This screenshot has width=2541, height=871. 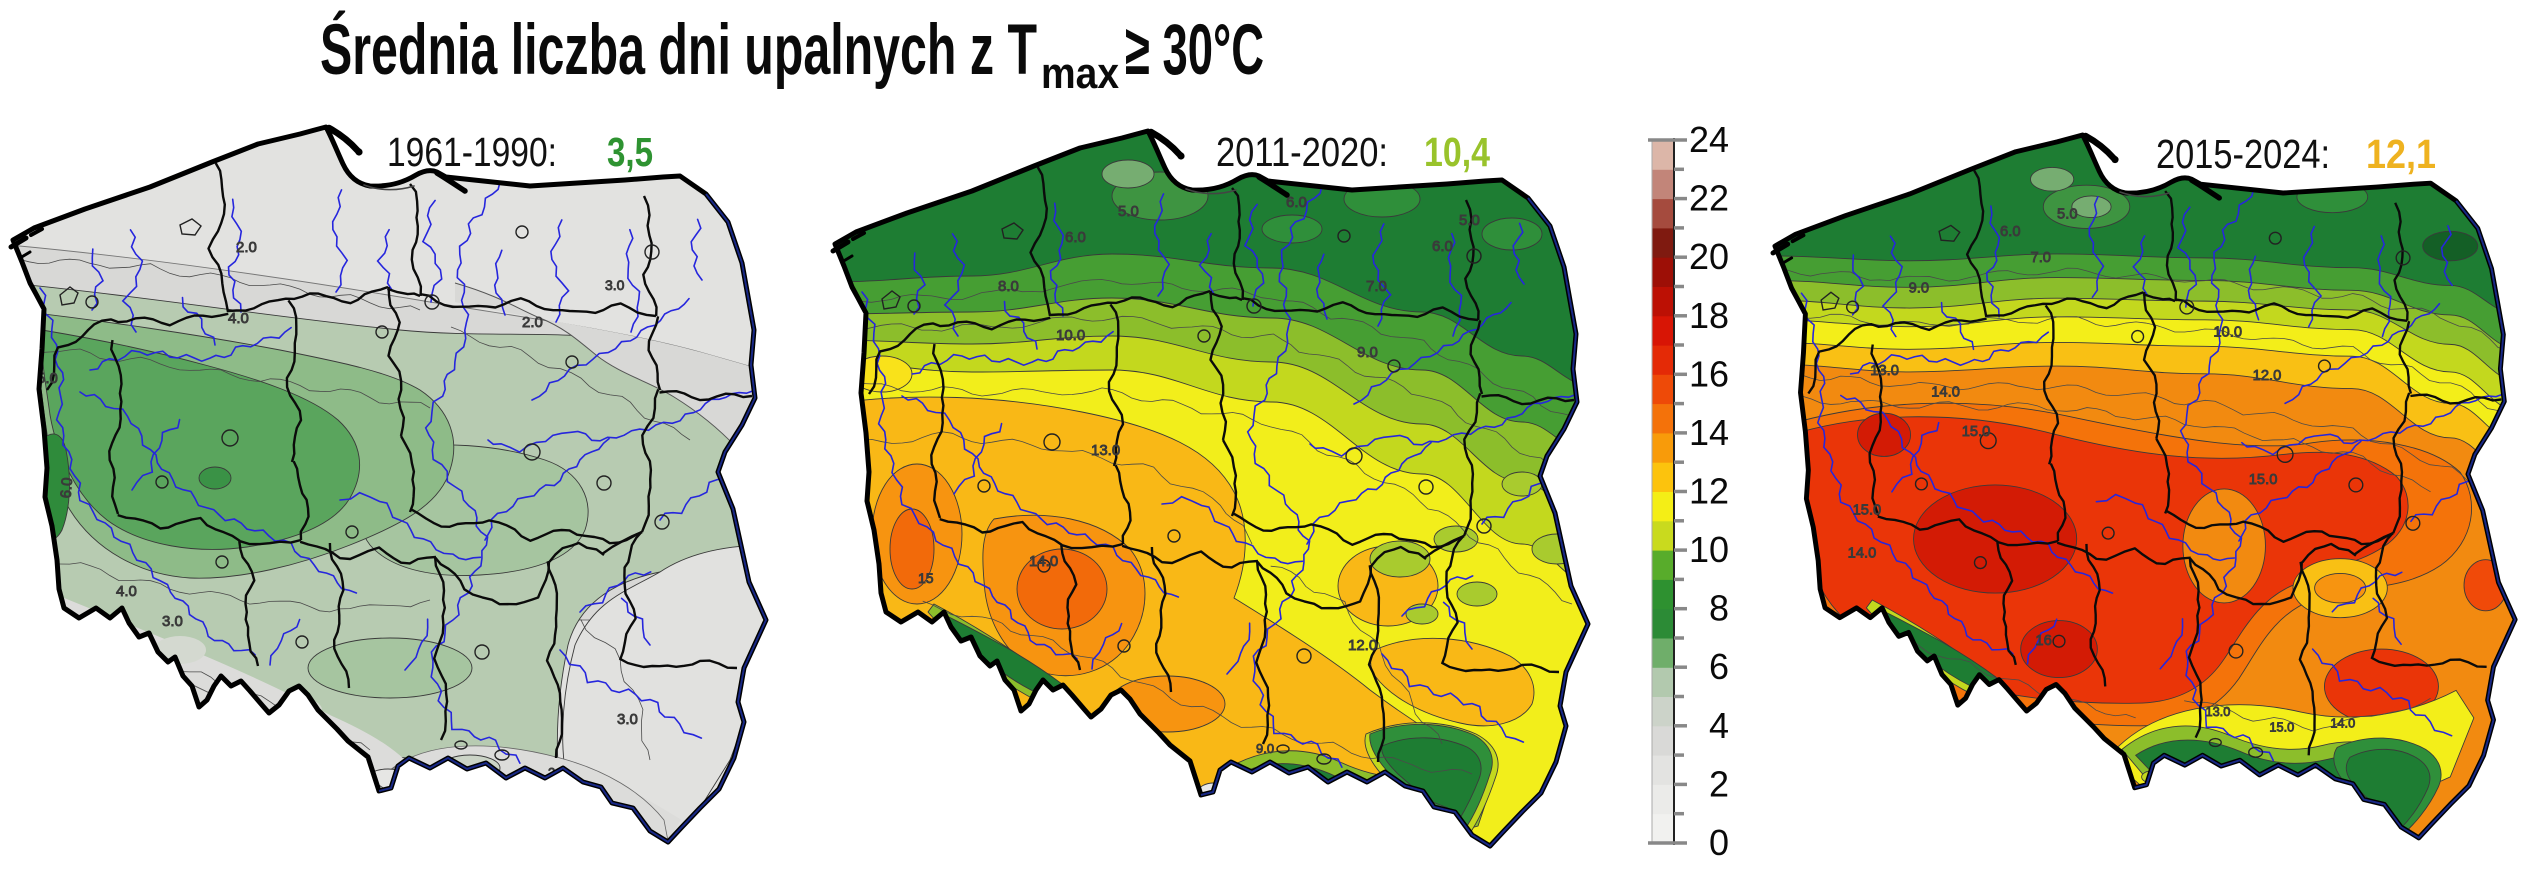 I want to click on svg-text: 22, so click(x=1709, y=198).